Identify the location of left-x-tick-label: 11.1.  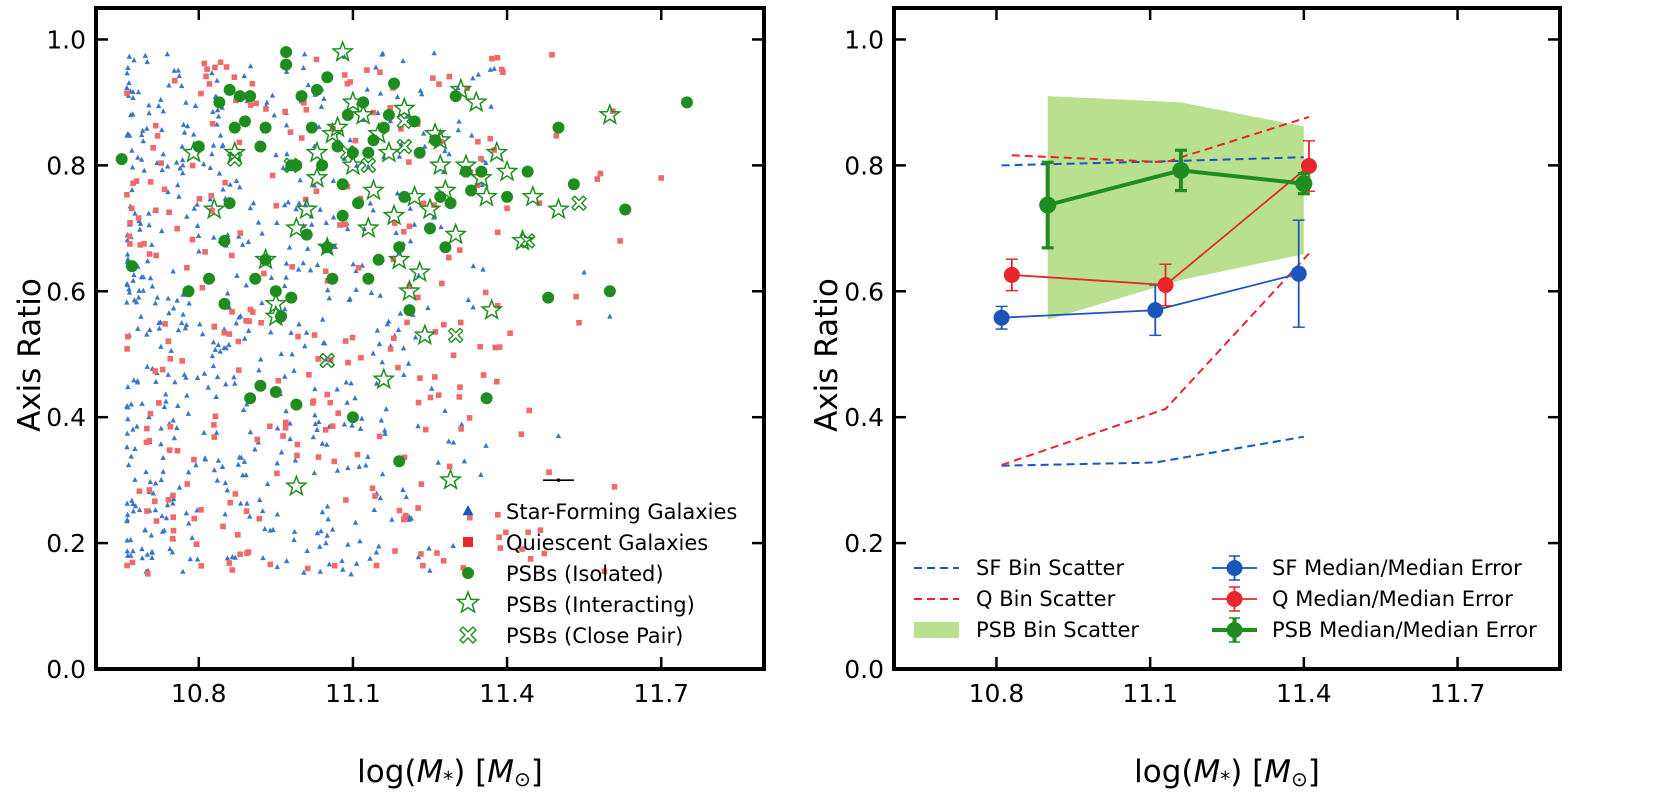
(353, 693).